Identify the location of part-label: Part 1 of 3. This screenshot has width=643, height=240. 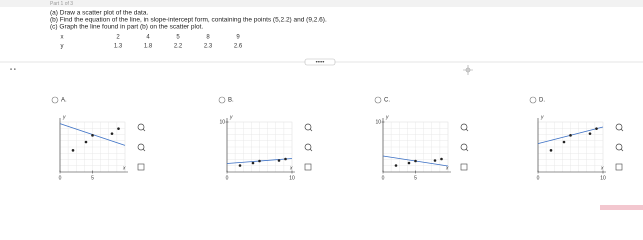
(61, 4).